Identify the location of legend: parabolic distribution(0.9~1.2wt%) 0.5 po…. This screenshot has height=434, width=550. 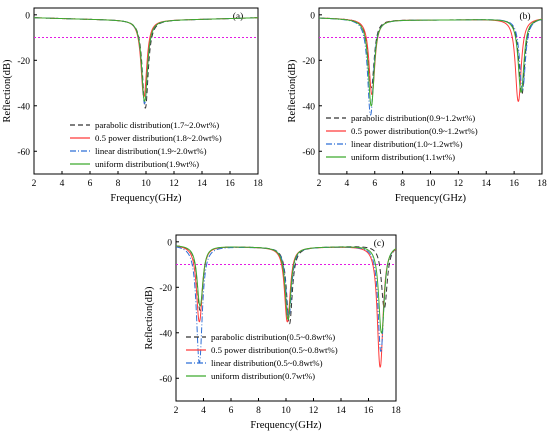
(402, 137).